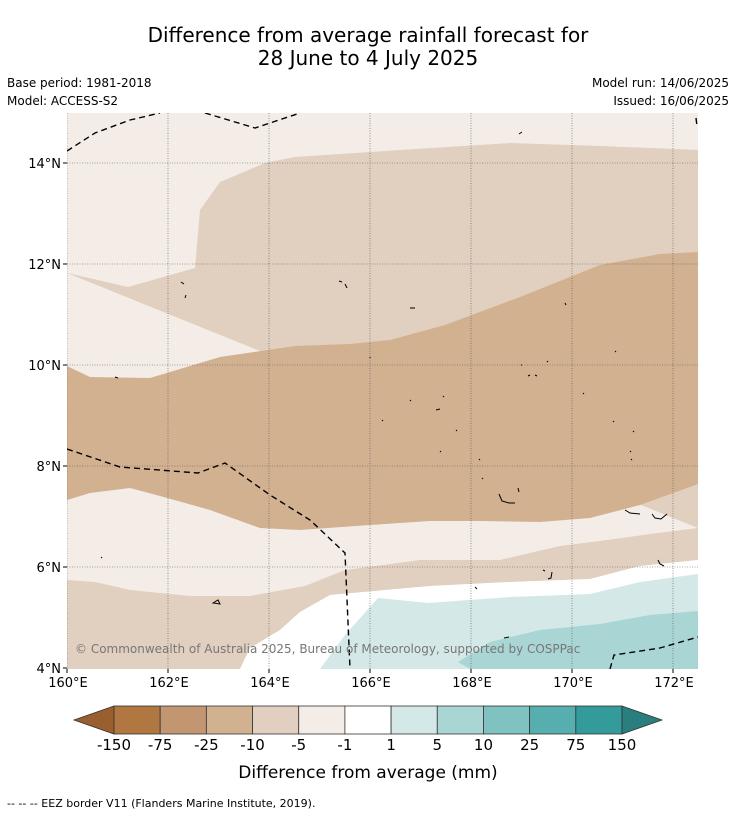  Describe the element at coordinates (44, 366) in the screenshot. I see `lat-label: 10°N` at that location.